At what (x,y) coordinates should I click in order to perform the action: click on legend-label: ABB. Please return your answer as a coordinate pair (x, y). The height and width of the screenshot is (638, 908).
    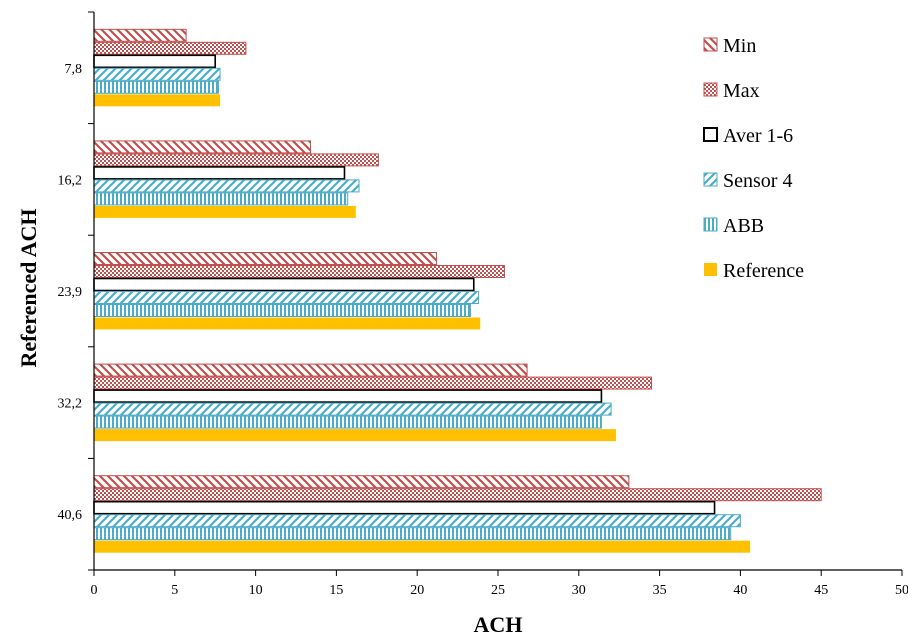
    Looking at the image, I should click on (743, 226).